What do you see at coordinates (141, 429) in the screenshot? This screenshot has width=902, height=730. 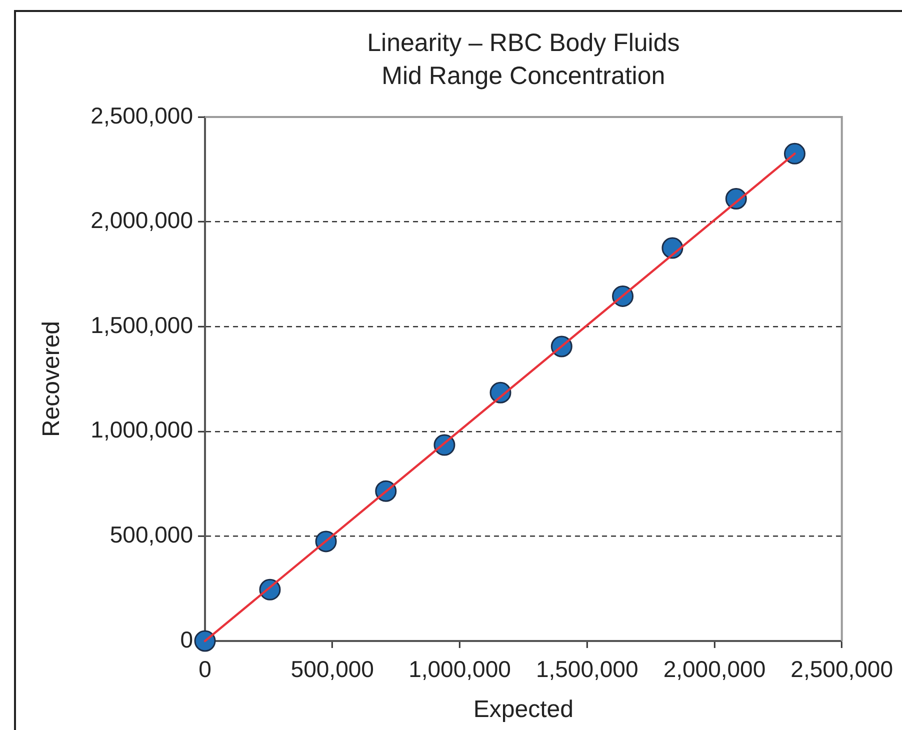 I see `y-tick-label: 1,000,000` at bounding box center [141, 429].